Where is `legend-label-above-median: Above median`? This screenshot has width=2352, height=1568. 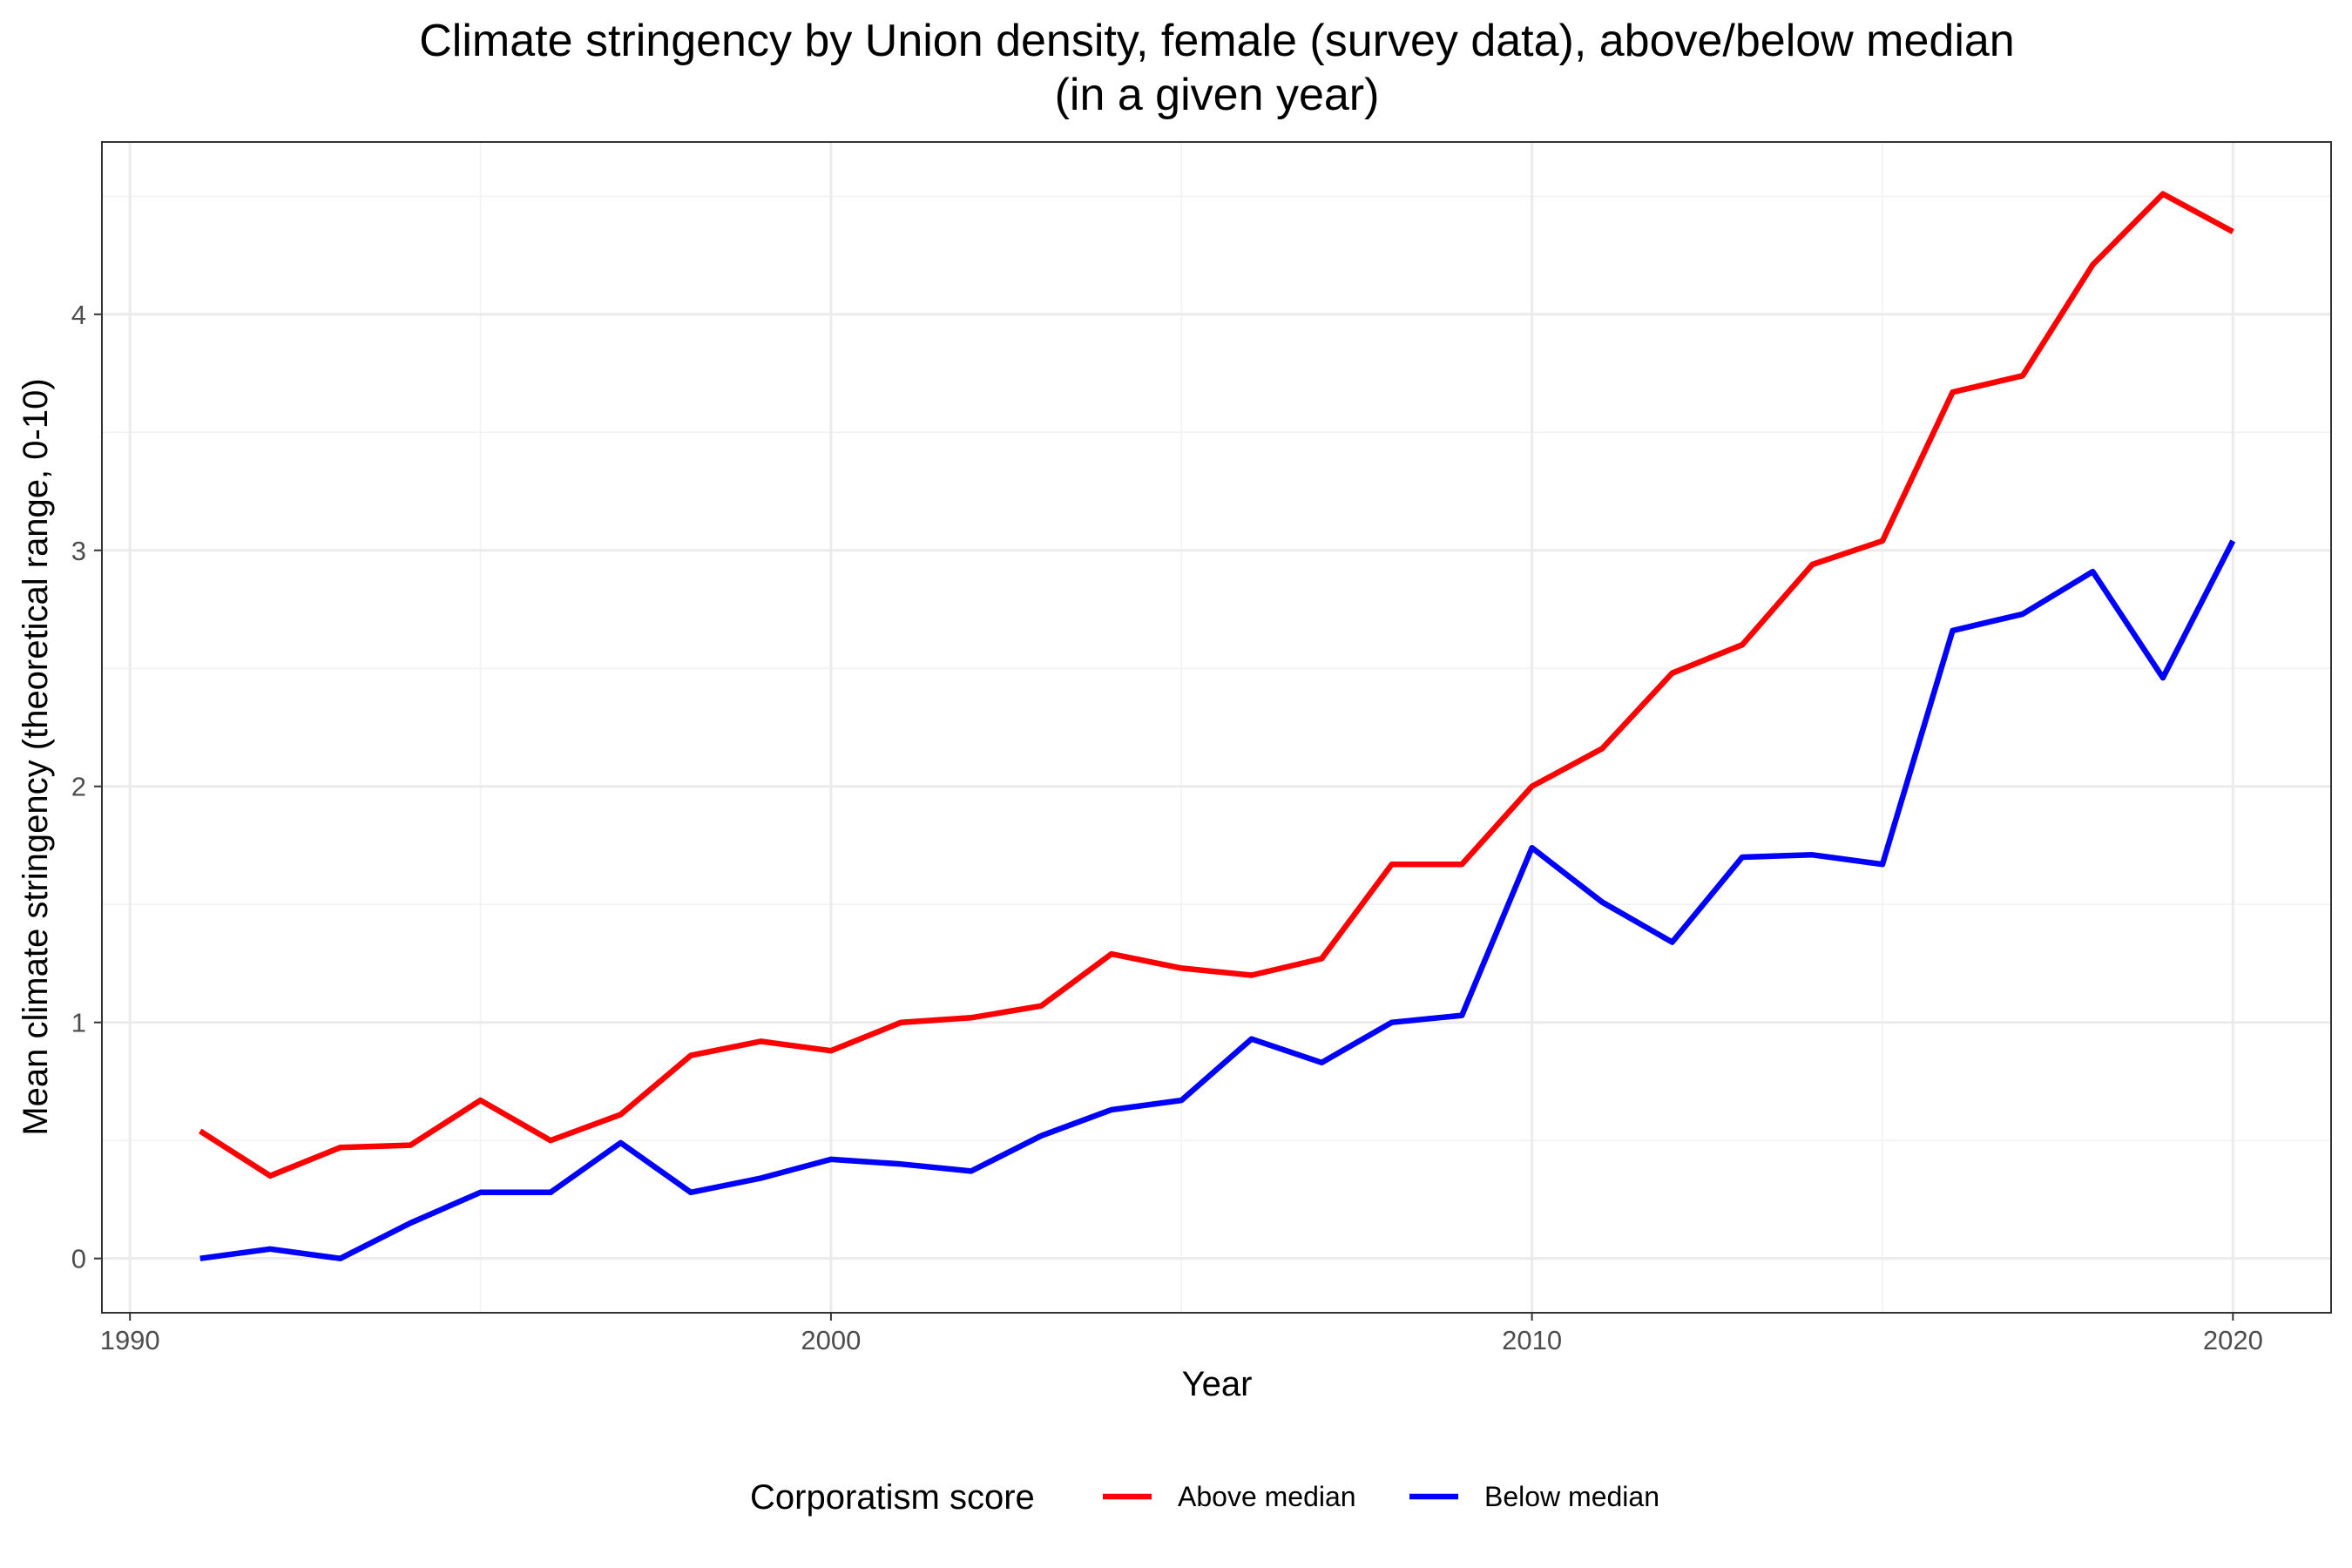
legend-label-above-median: Above median is located at coordinates (1267, 1497).